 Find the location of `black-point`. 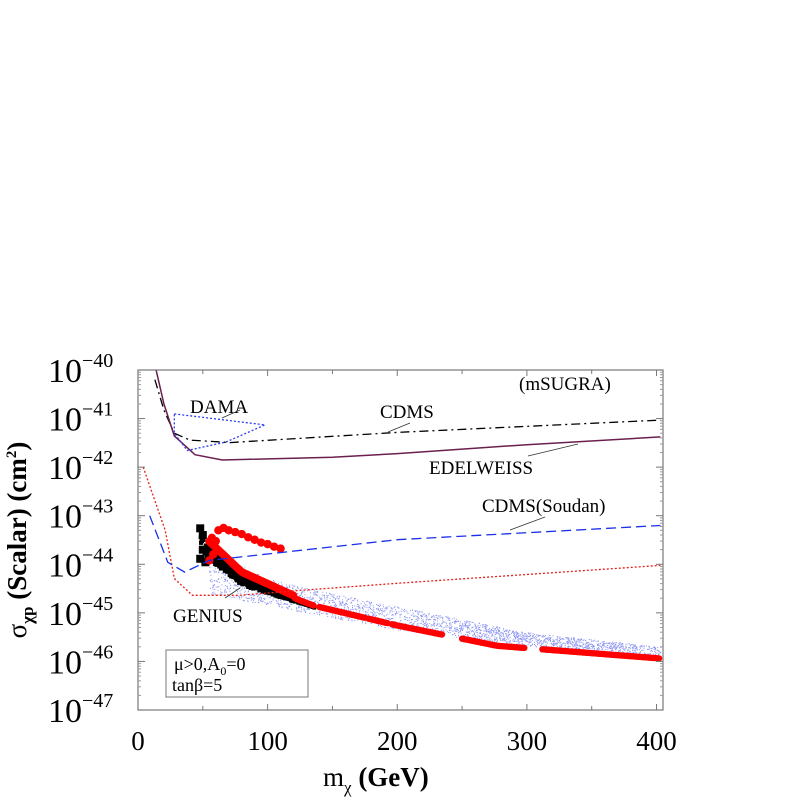

black-point is located at coordinates (217, 556).